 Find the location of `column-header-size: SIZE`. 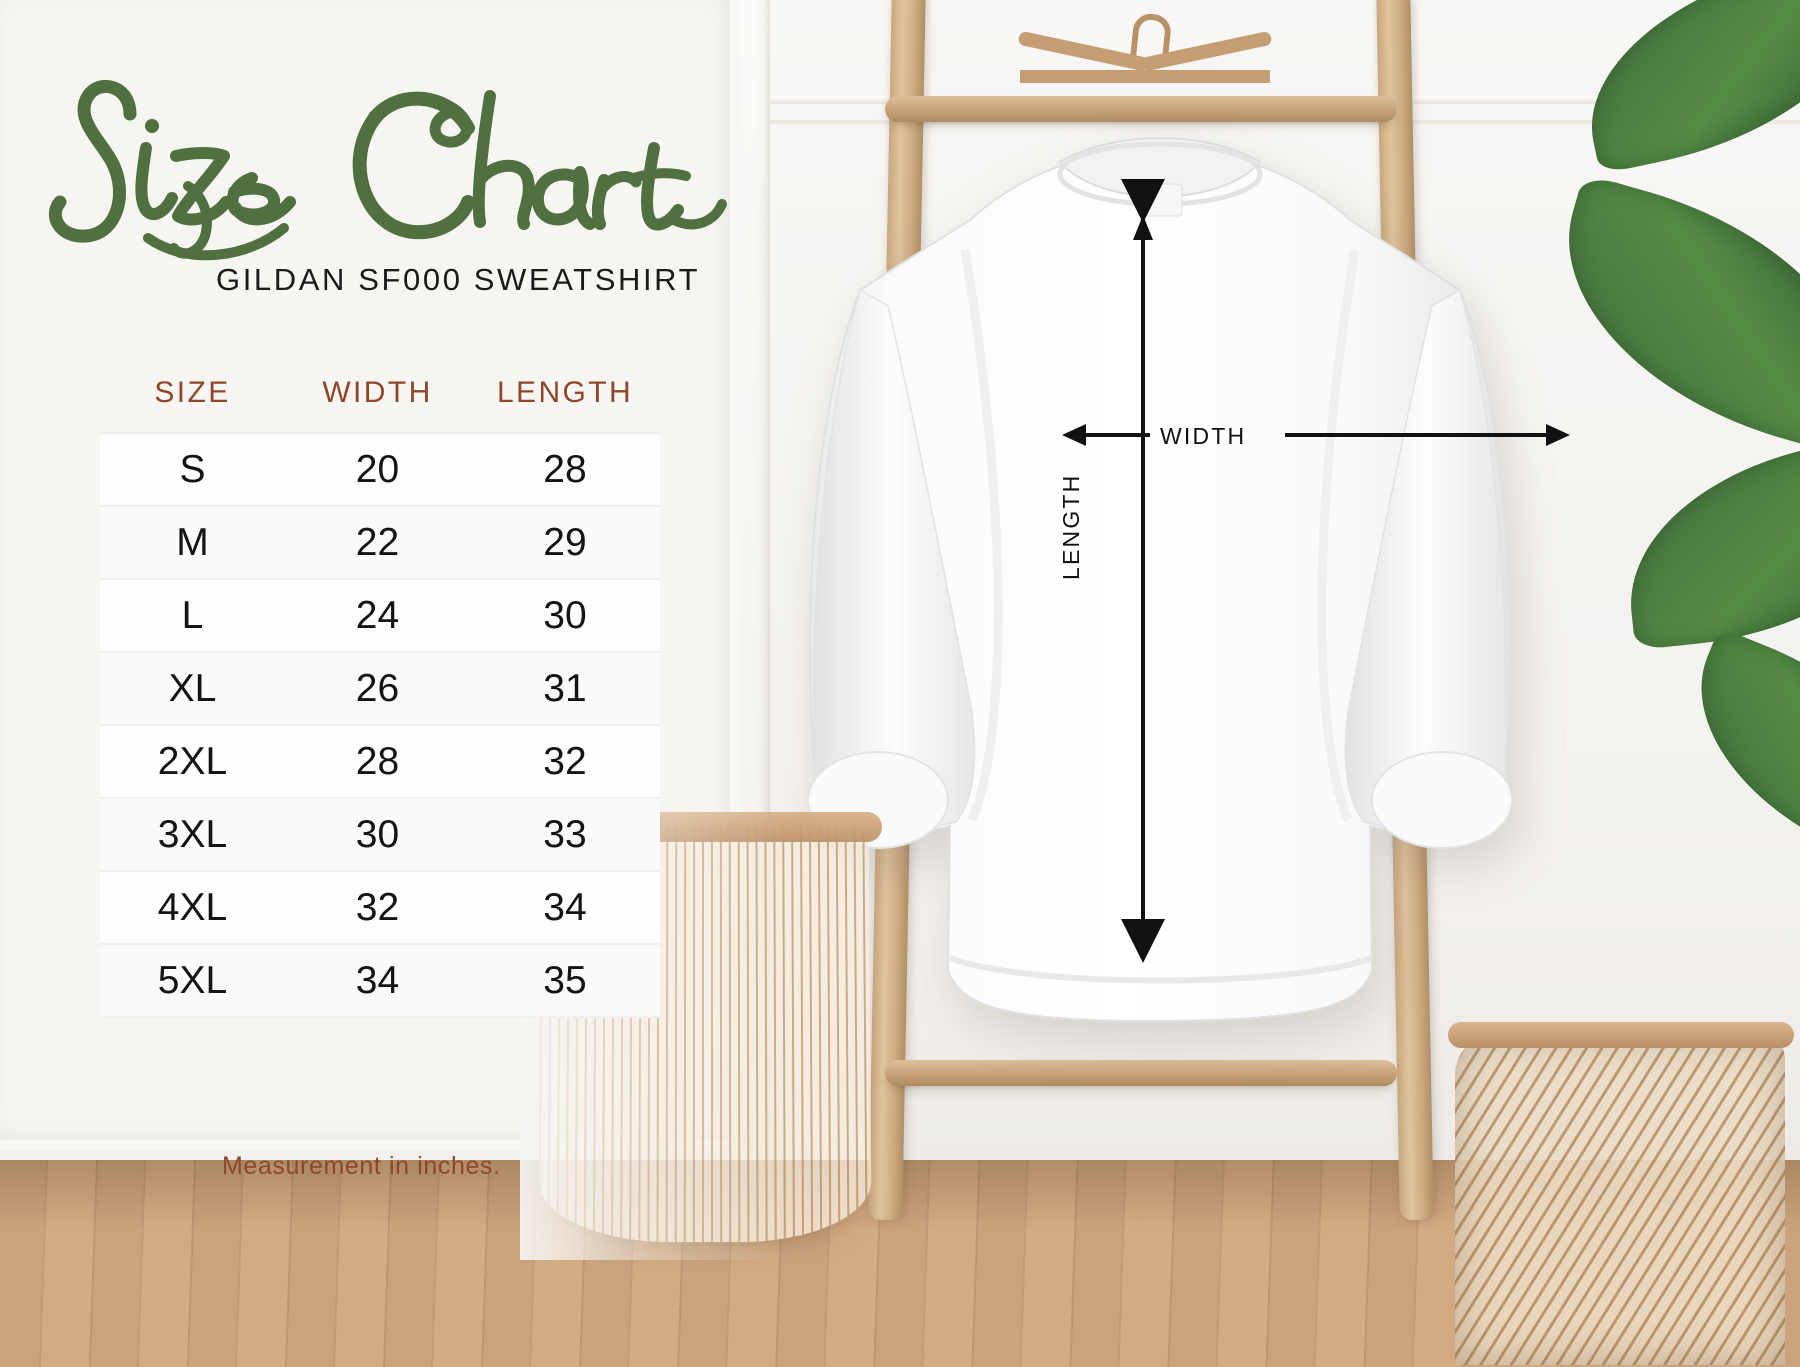

column-header-size: SIZE is located at coordinates (192, 392).